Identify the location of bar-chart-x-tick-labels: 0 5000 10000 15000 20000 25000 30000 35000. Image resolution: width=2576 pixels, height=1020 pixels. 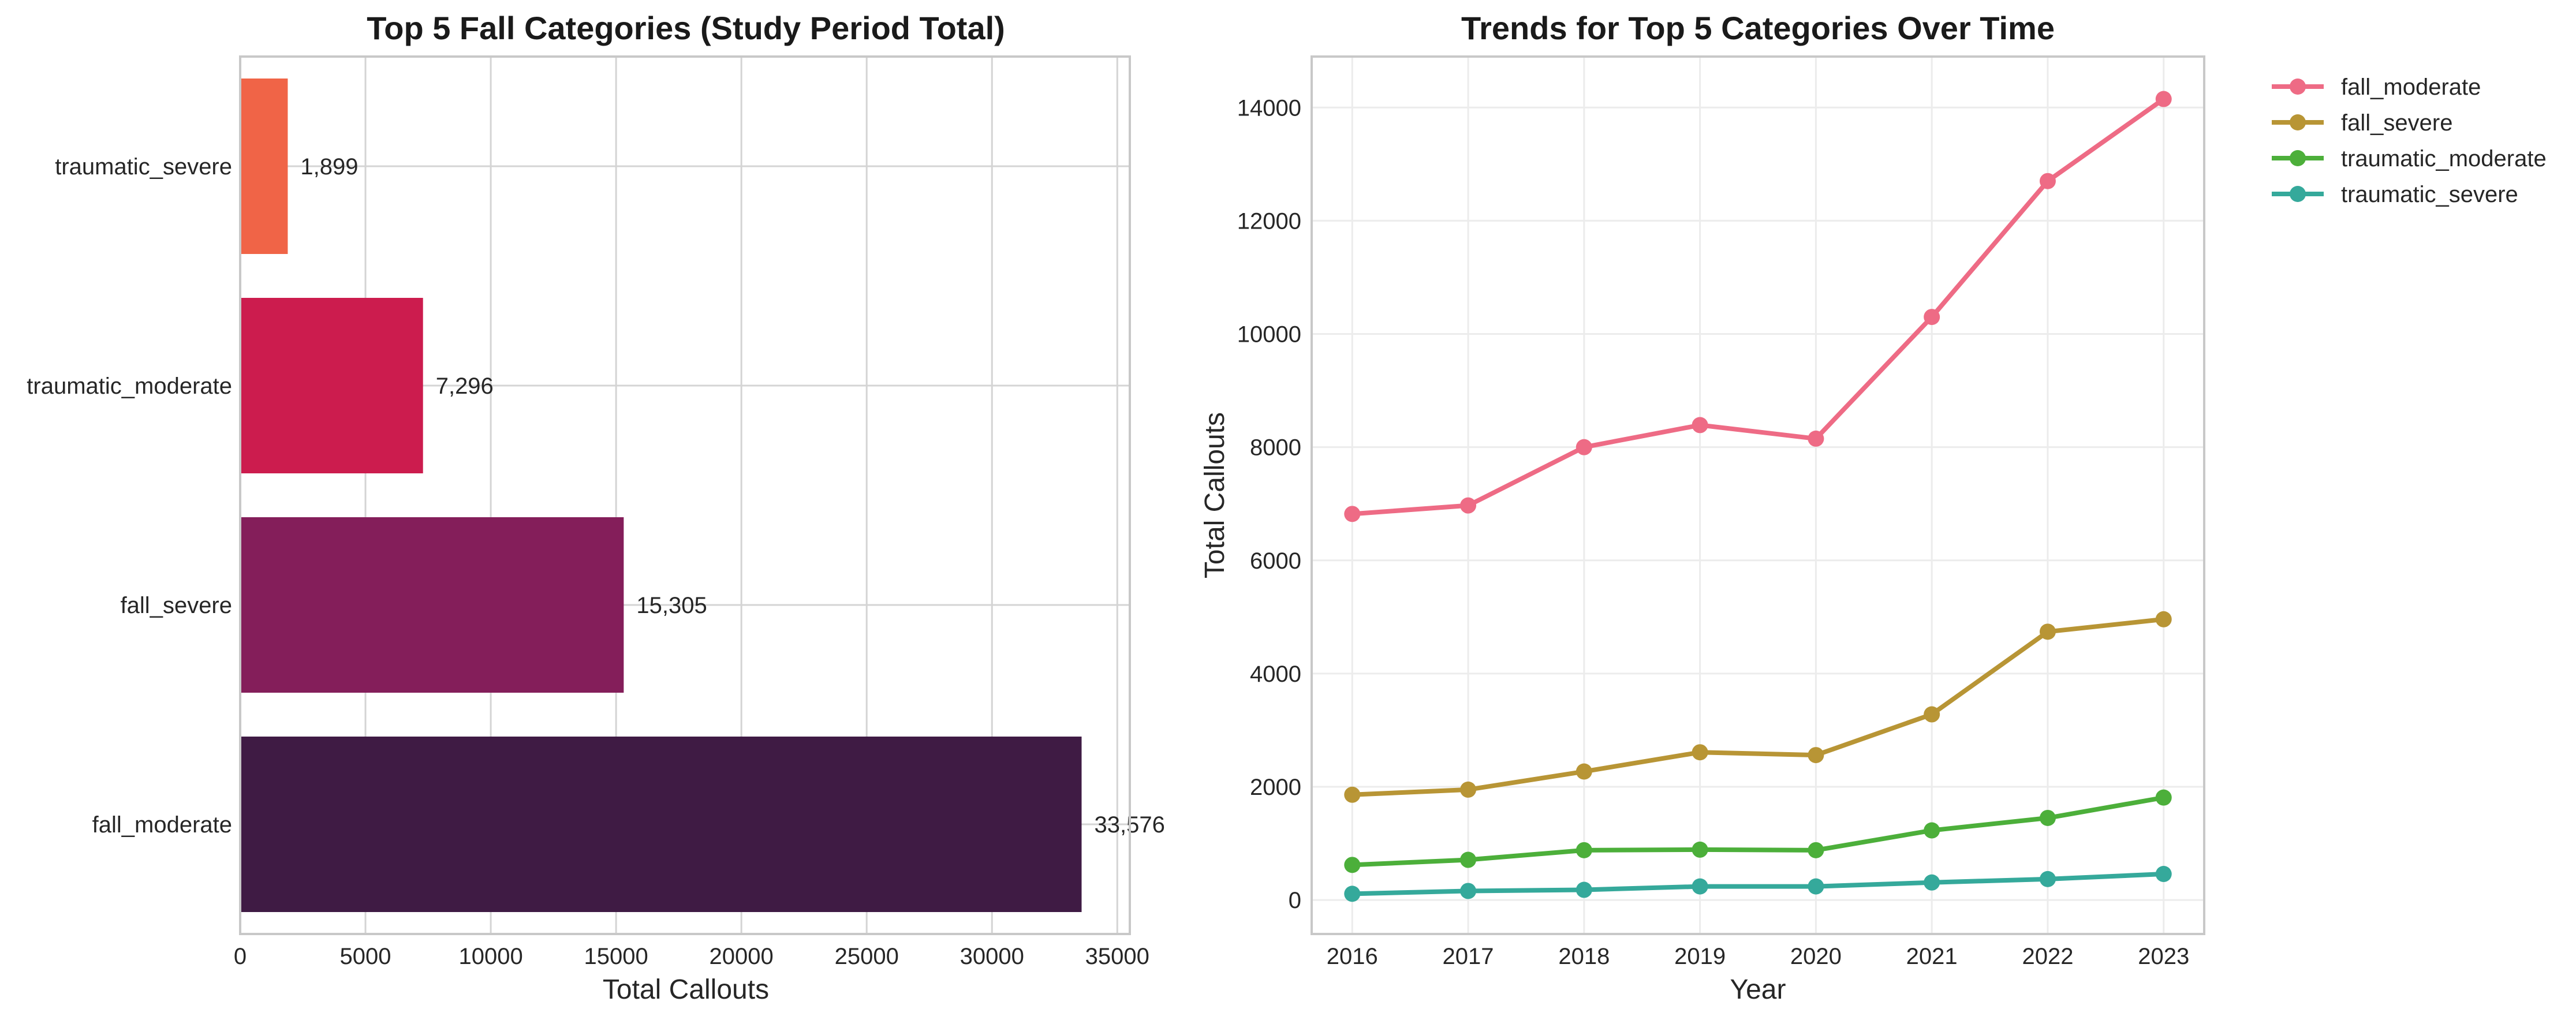
(691, 957).